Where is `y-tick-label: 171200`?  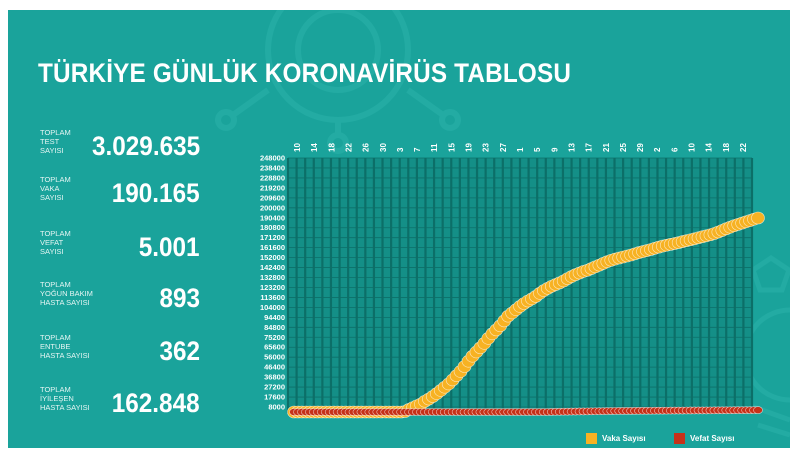
y-tick-label: 171200 is located at coordinates (272, 237).